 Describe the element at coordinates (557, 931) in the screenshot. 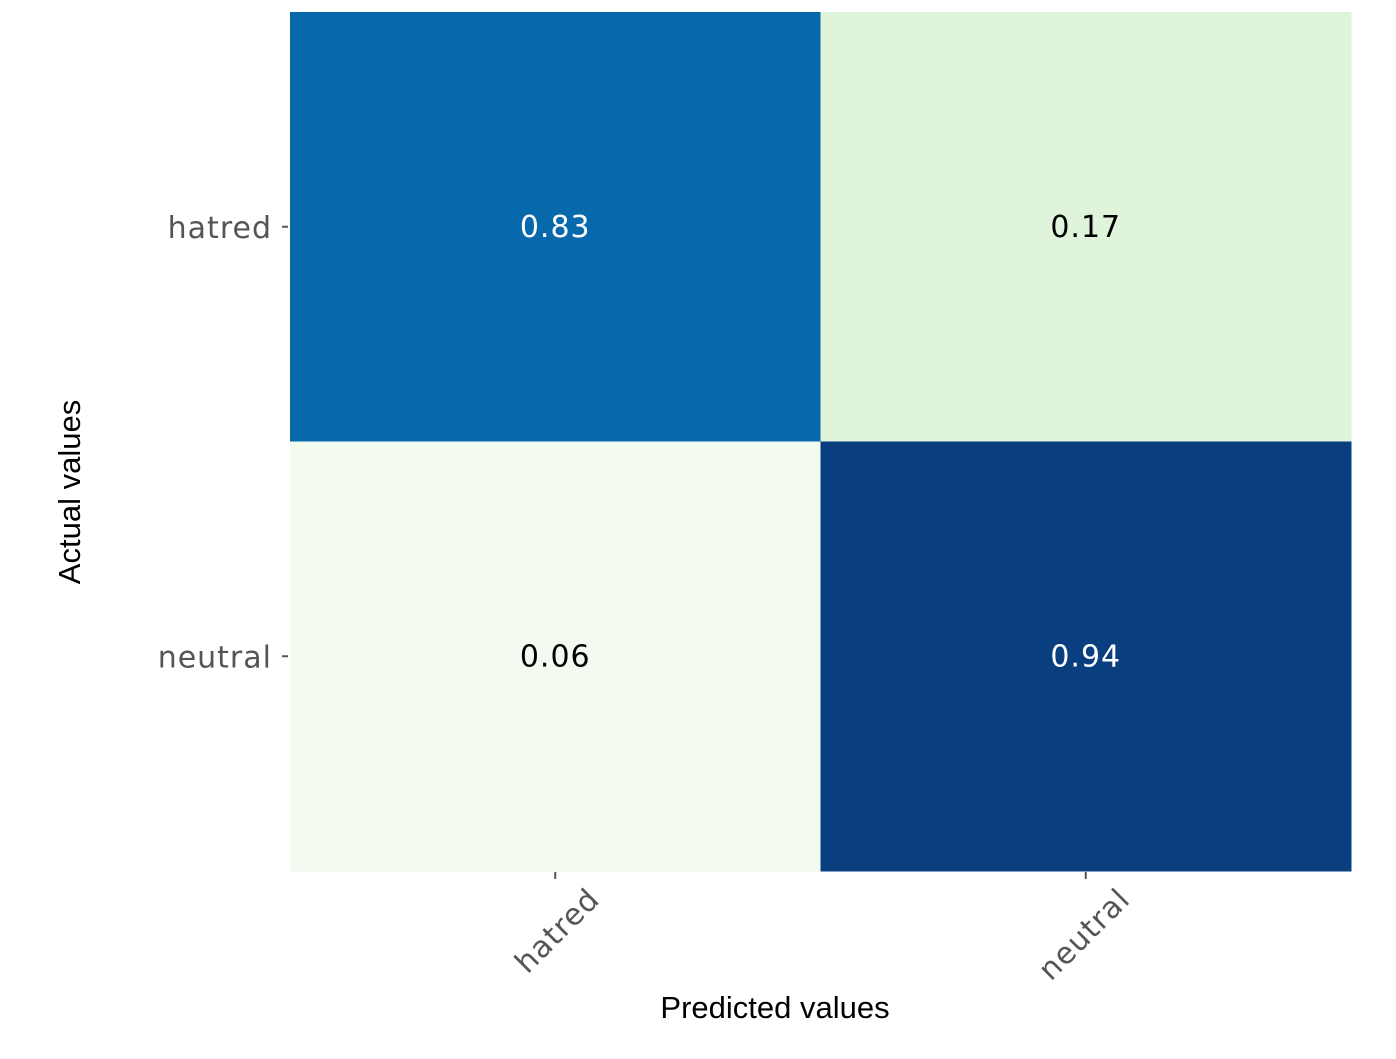

I see `x-tick-label-hatred: hatred` at that location.